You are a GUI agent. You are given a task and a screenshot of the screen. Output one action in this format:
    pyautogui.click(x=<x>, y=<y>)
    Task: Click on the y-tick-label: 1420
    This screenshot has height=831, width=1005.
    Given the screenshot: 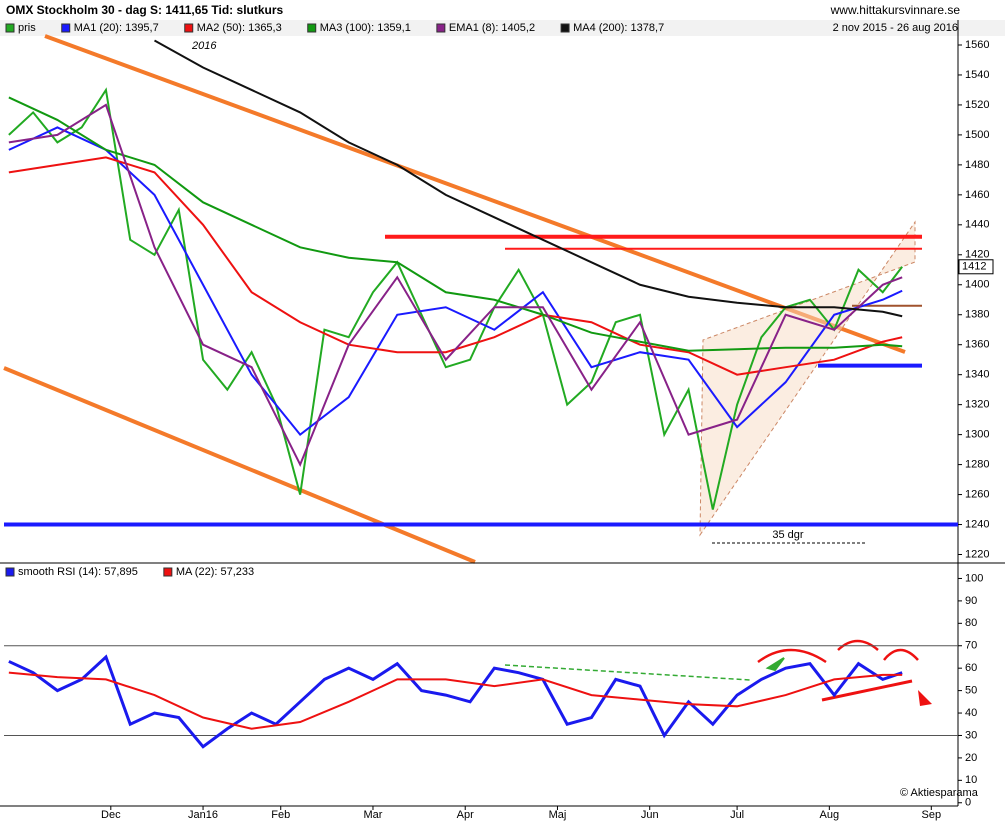 What is the action you would take?
    pyautogui.click(x=977, y=255)
    